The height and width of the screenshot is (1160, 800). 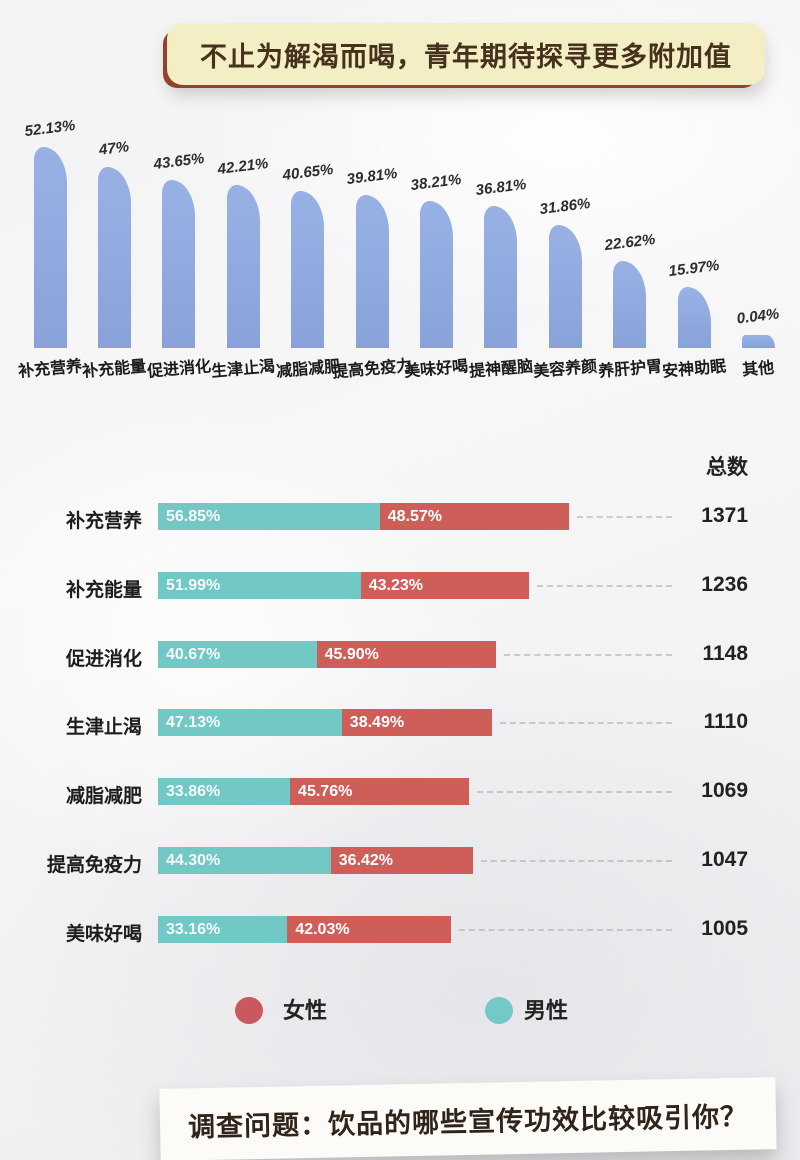 I want to click on row-label: 补充能量, so click(x=103, y=590).